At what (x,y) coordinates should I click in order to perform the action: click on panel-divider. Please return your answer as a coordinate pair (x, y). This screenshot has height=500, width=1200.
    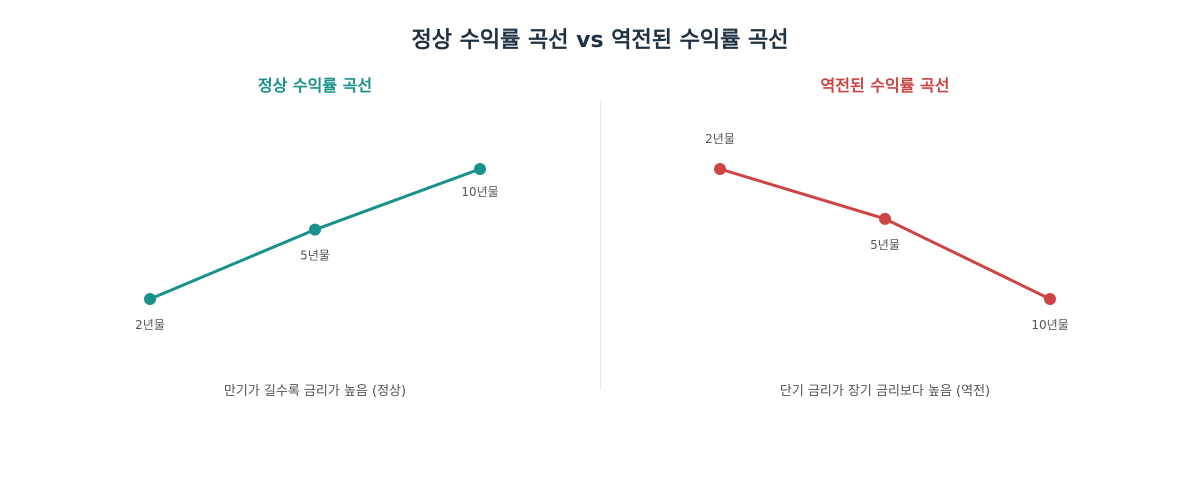
    Looking at the image, I should click on (600, 245).